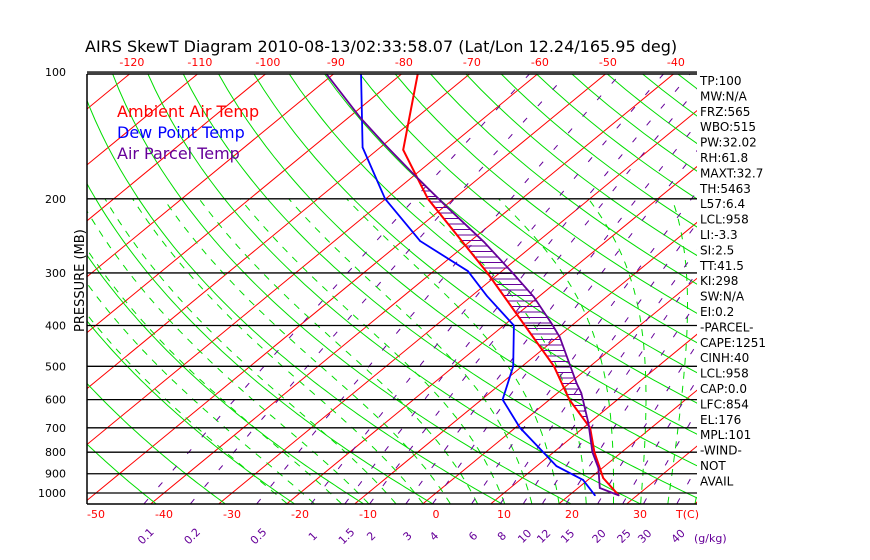 The width and height of the screenshot is (870, 560). Describe the element at coordinates (676, 62) in the screenshot. I see `top-temp-tick-label: -40` at that location.